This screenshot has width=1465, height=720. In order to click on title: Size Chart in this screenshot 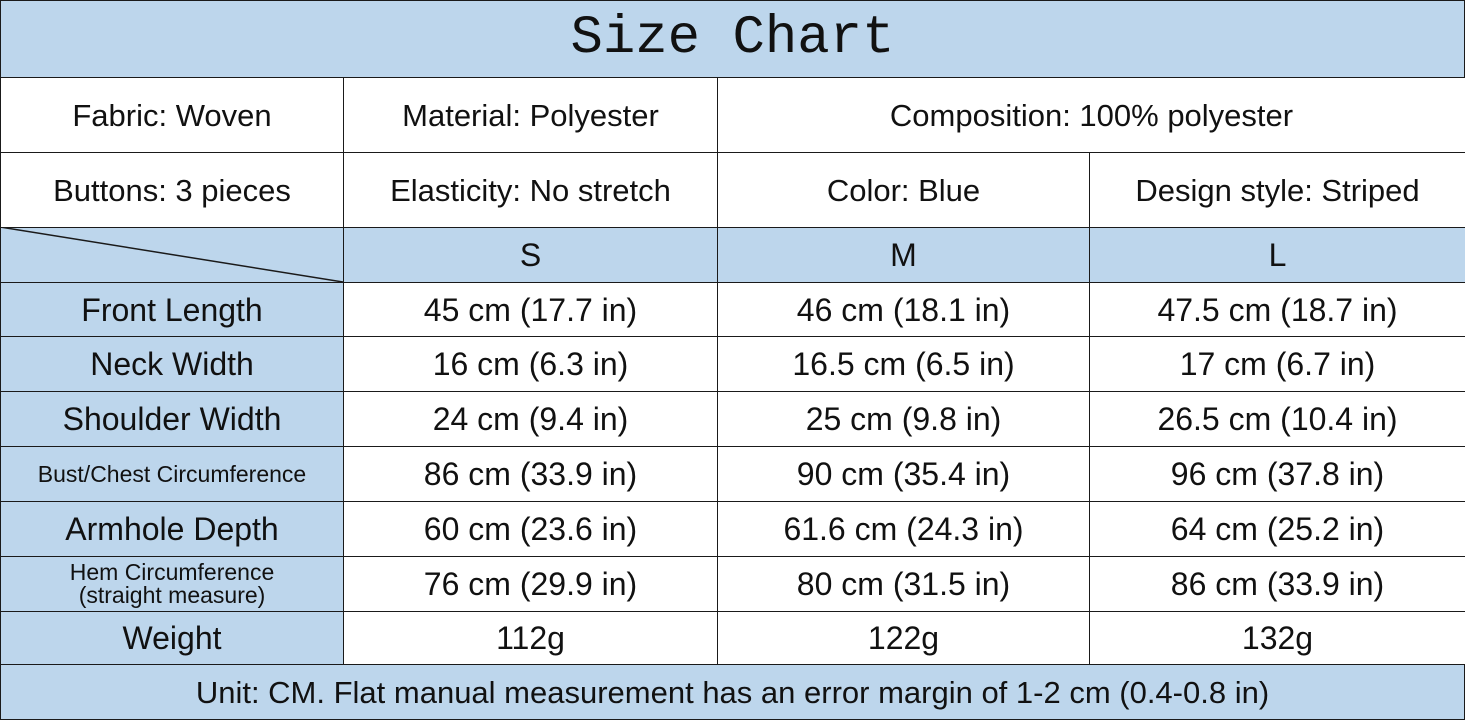, I will do `click(732, 39)`.